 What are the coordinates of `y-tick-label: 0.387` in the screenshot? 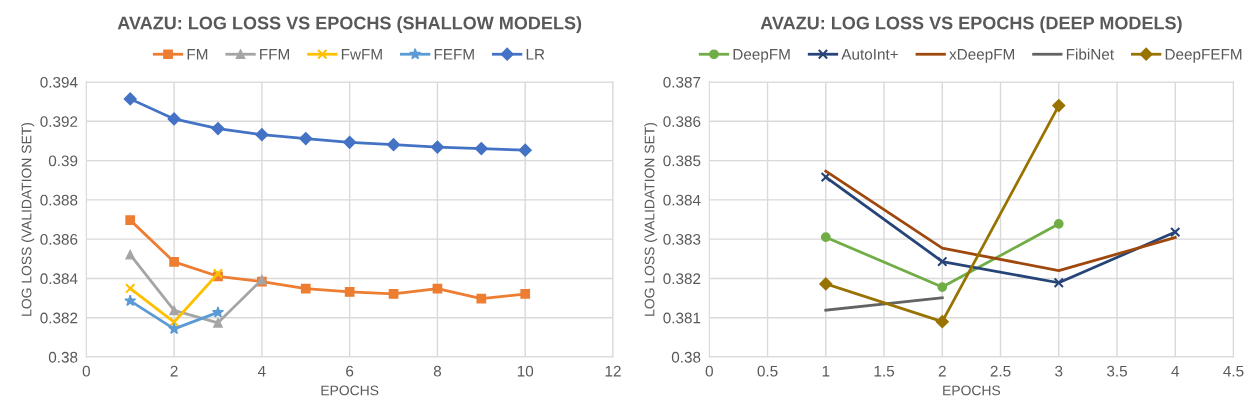 It's located at (682, 82).